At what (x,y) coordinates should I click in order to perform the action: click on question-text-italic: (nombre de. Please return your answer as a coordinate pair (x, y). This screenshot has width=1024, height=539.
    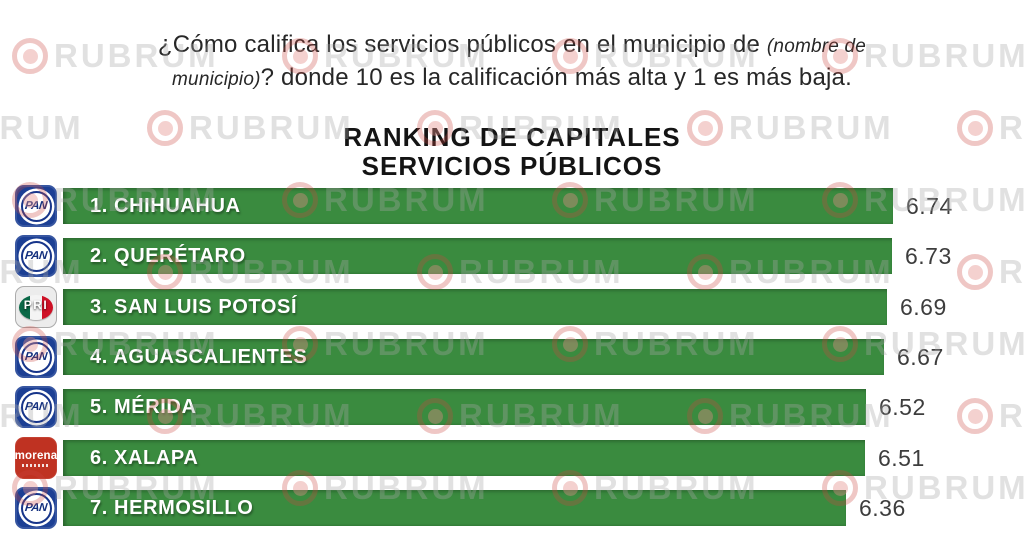
    Looking at the image, I should click on (816, 46).